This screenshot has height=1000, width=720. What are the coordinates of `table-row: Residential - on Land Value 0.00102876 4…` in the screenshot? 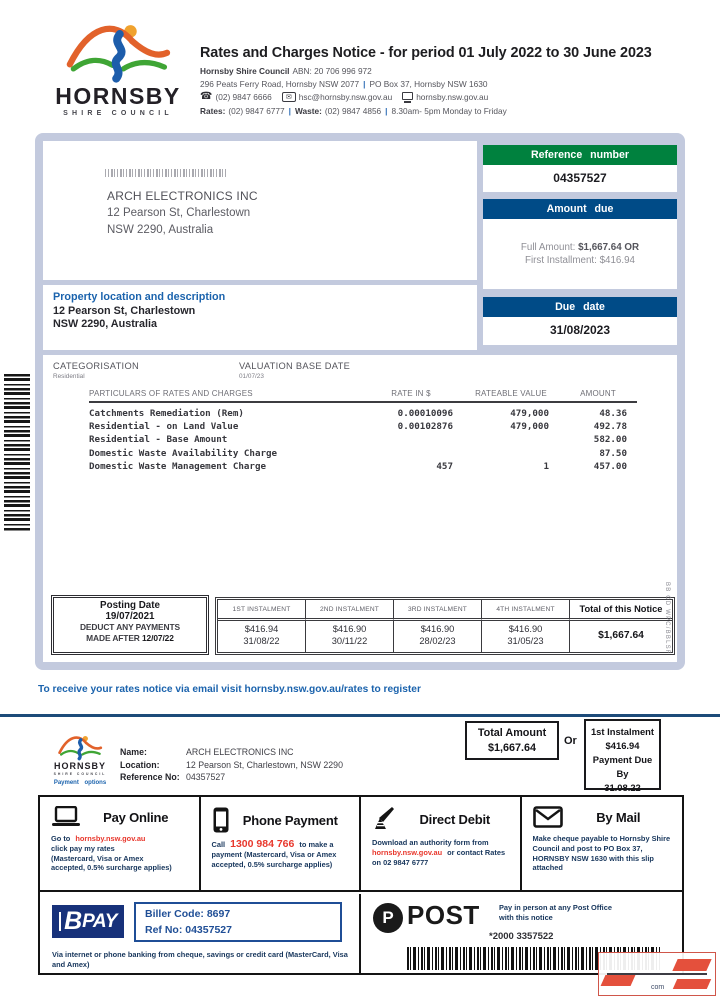 It's located at (363, 426).